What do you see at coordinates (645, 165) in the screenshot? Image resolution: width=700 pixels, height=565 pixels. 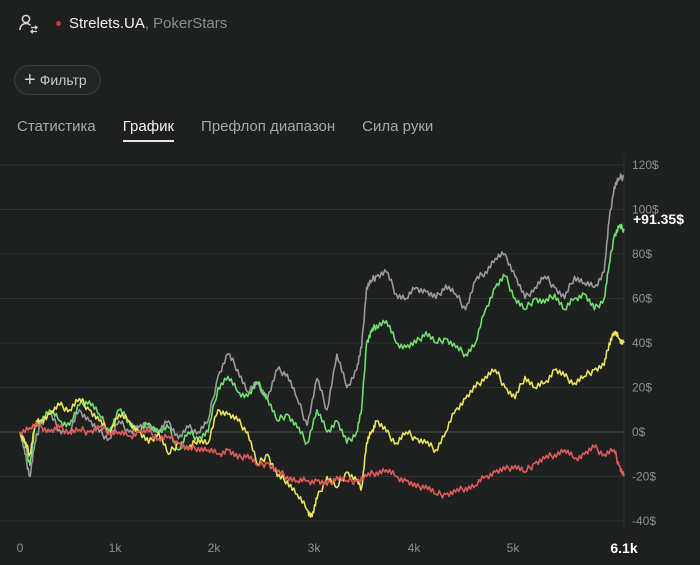 I see `y-tick-label: 120$` at bounding box center [645, 165].